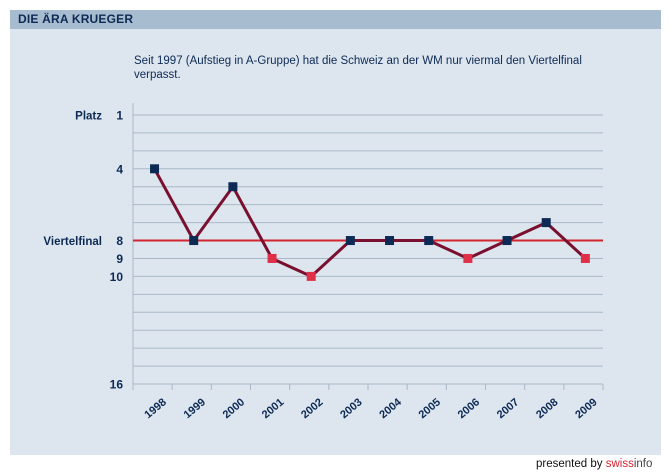 This screenshot has width=670, height=475. Describe the element at coordinates (119, 116) in the screenshot. I see `y-tick-label: 1` at that location.